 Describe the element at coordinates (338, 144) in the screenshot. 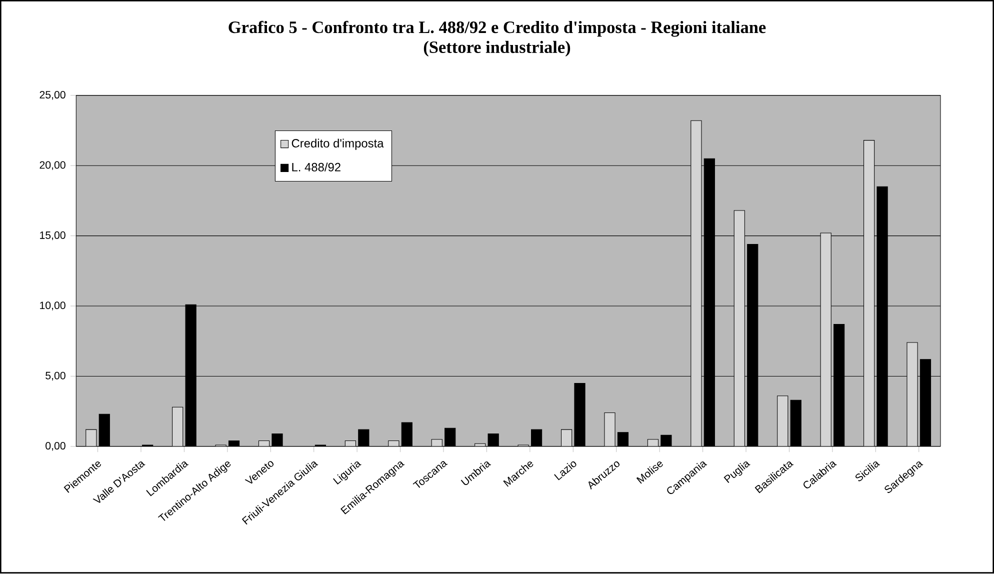

I see `legend-label: Credito d'imposta` at that location.